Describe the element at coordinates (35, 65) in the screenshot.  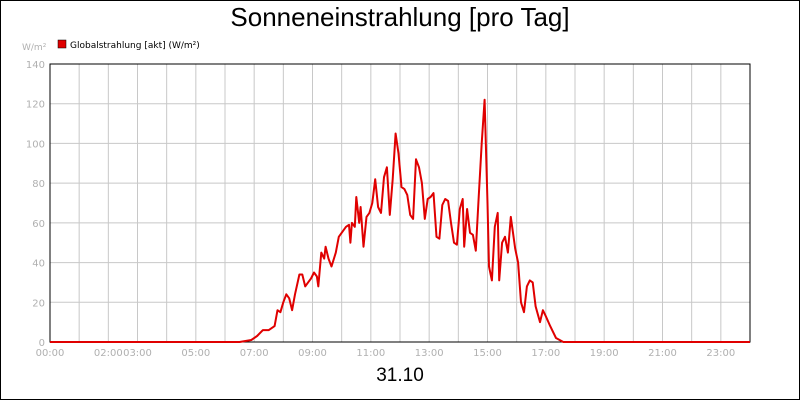
I see `y-tick-label: 140` at that location.